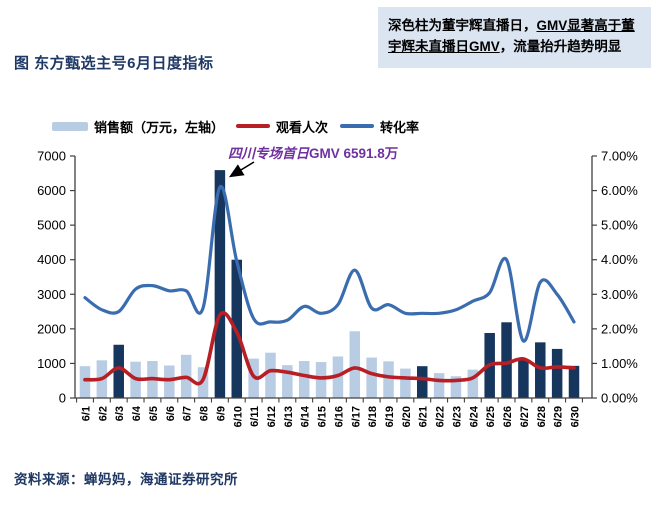  I want to click on note-text-plain-1: 深色柱为董宇辉直播日，, so click(462, 25).